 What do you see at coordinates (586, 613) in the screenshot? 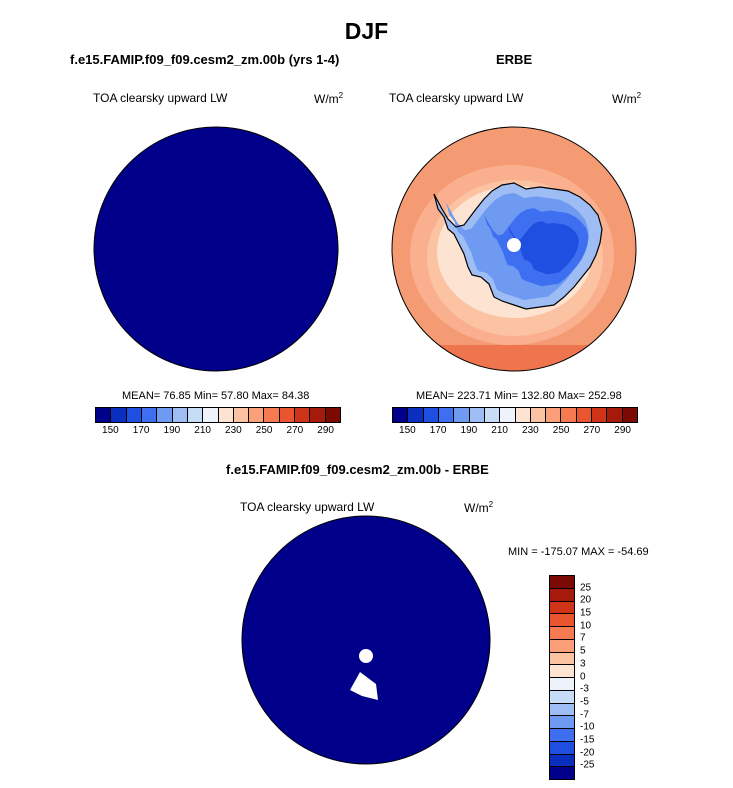
I see `panel-3-colorbar-tick-label: 15` at bounding box center [586, 613].